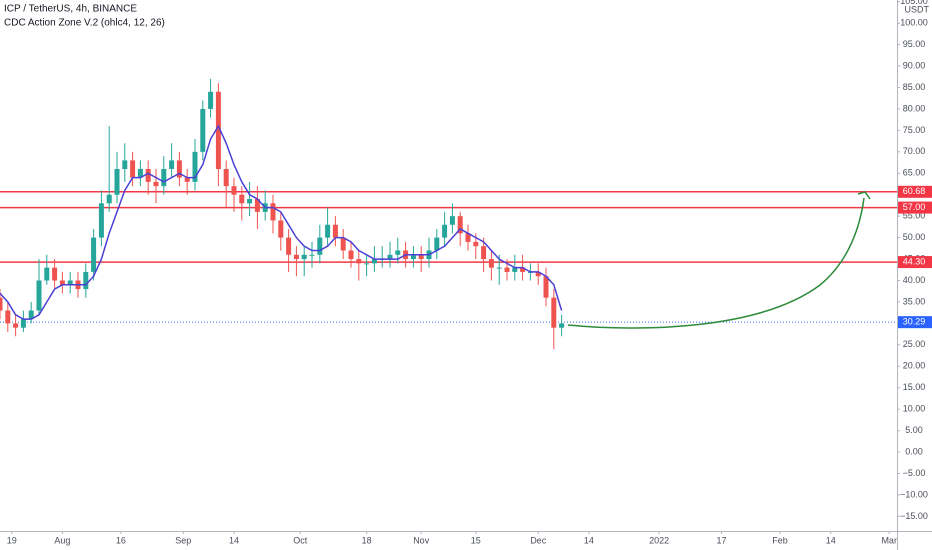  I want to click on x-tick-label: Feb, so click(780, 540).